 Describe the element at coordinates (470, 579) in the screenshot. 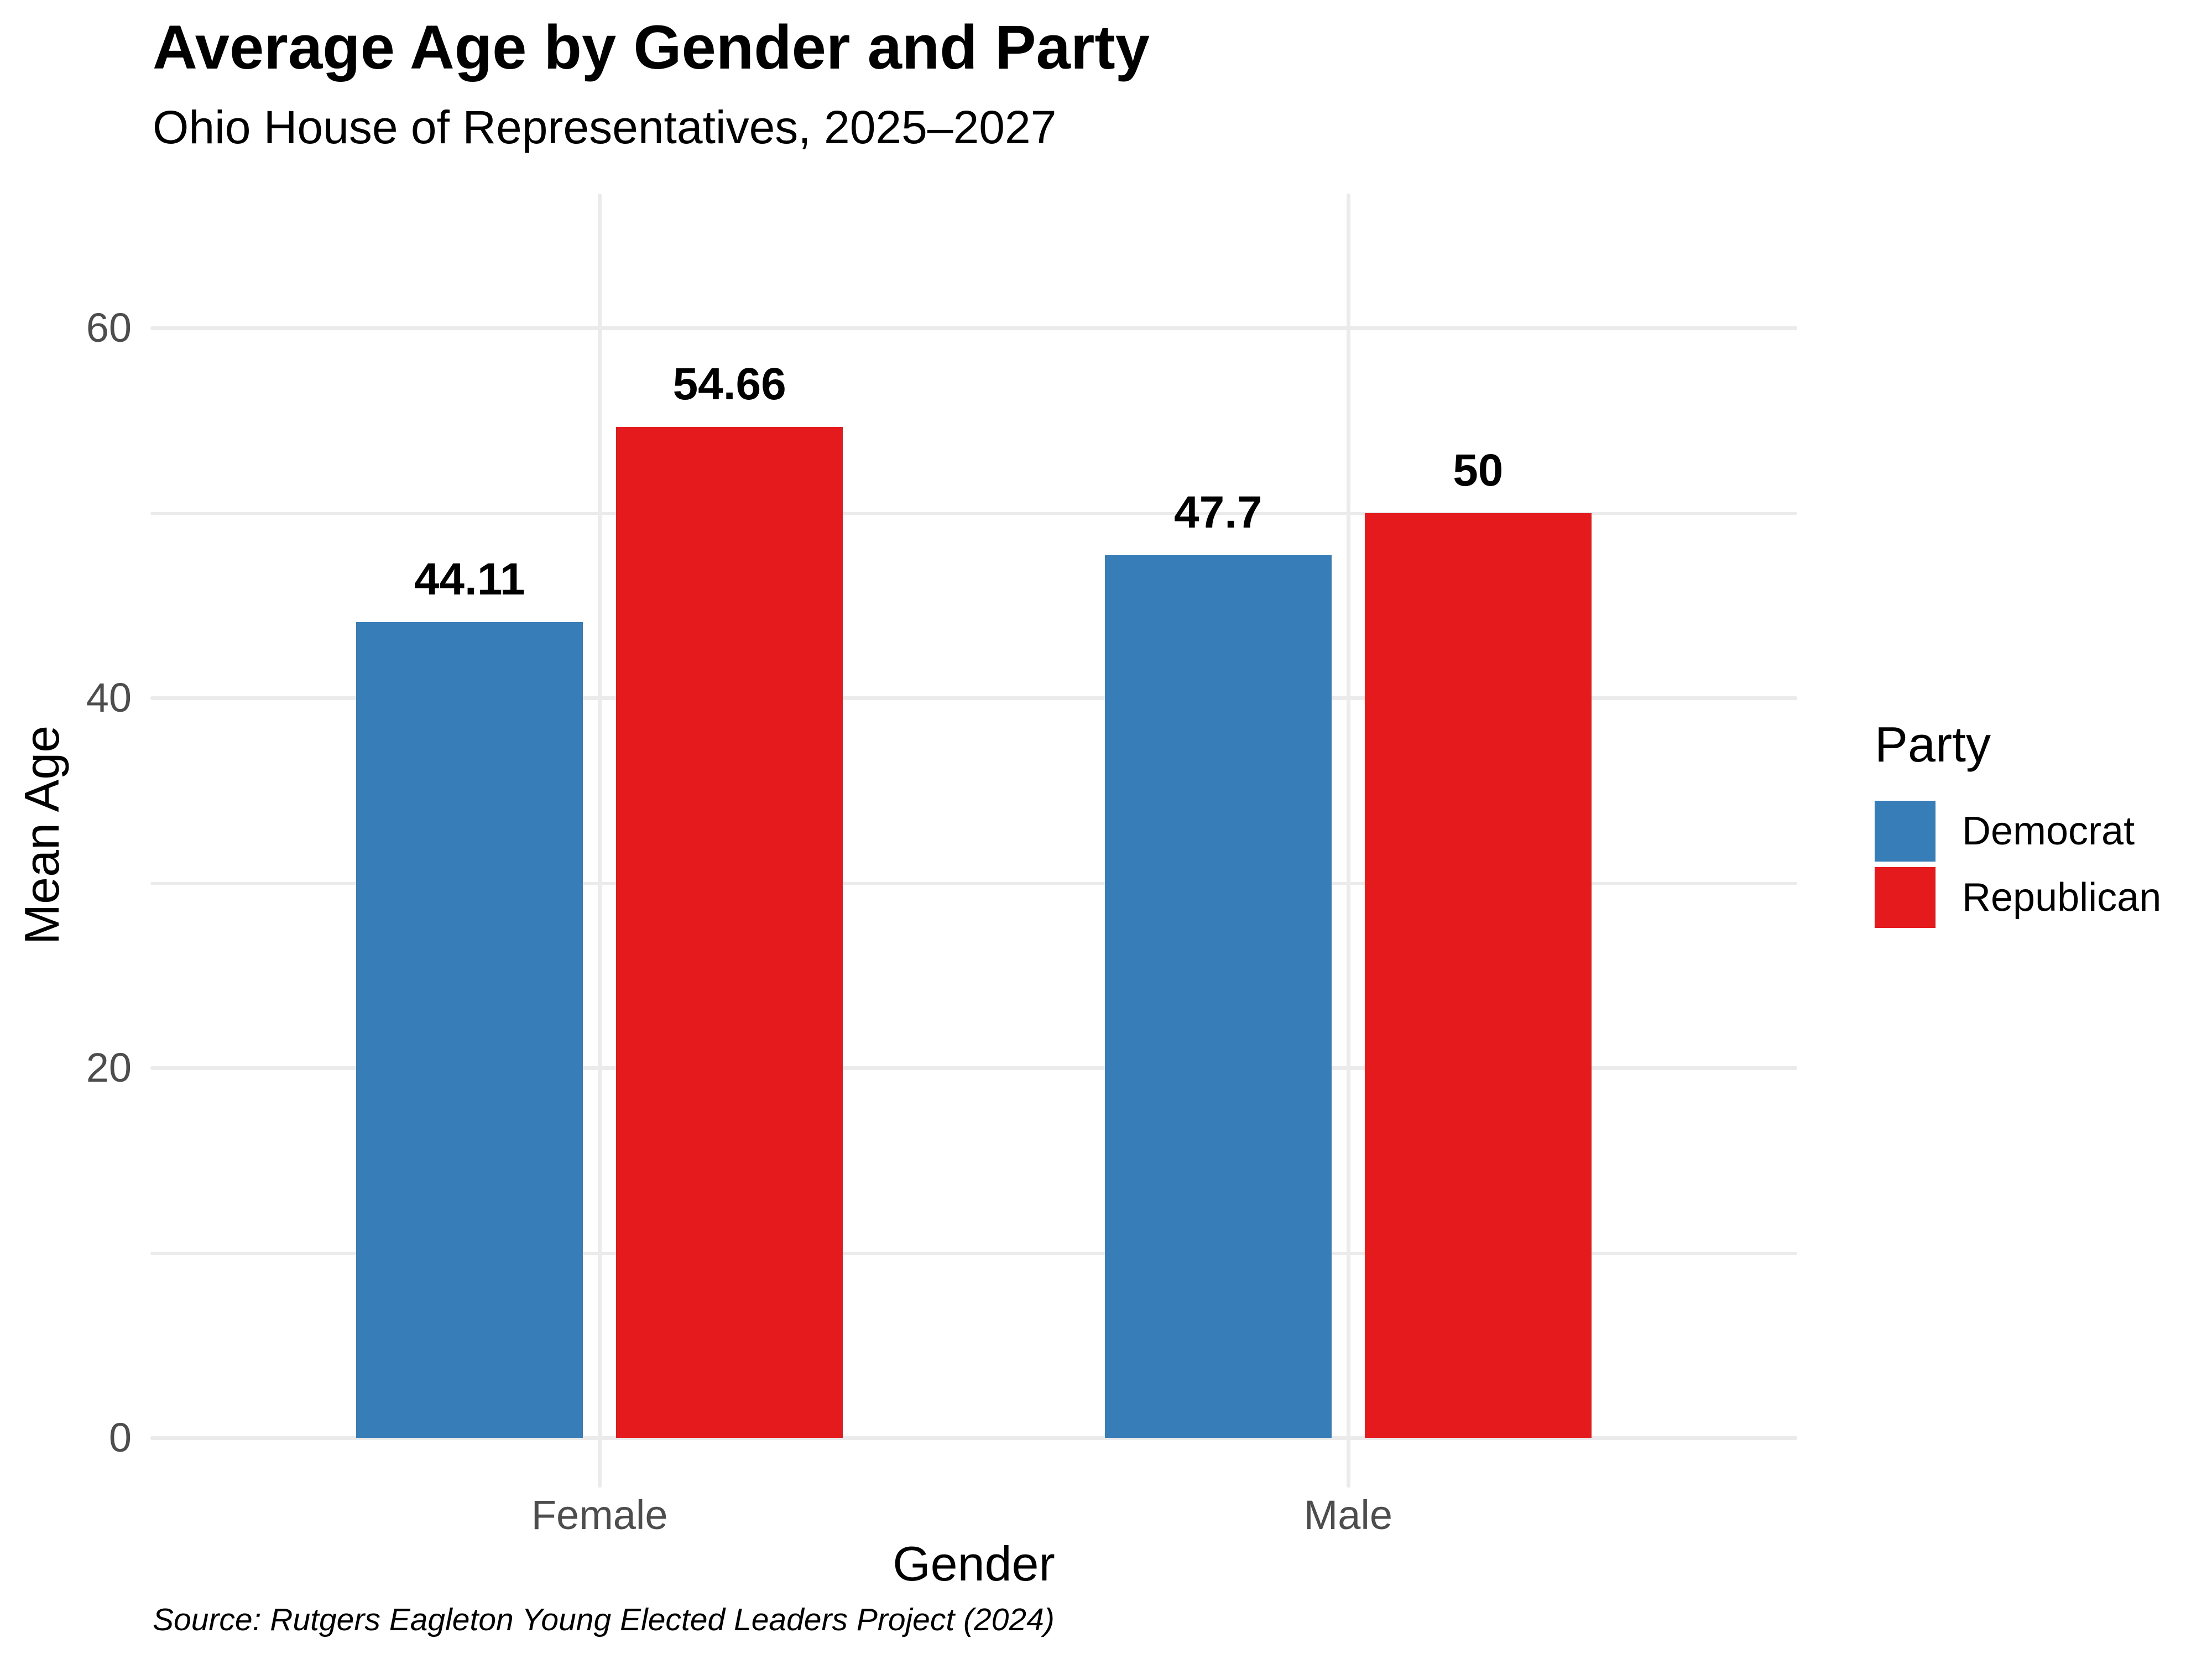

I see `bar-value-label-female-democrat: 44.11` at that location.